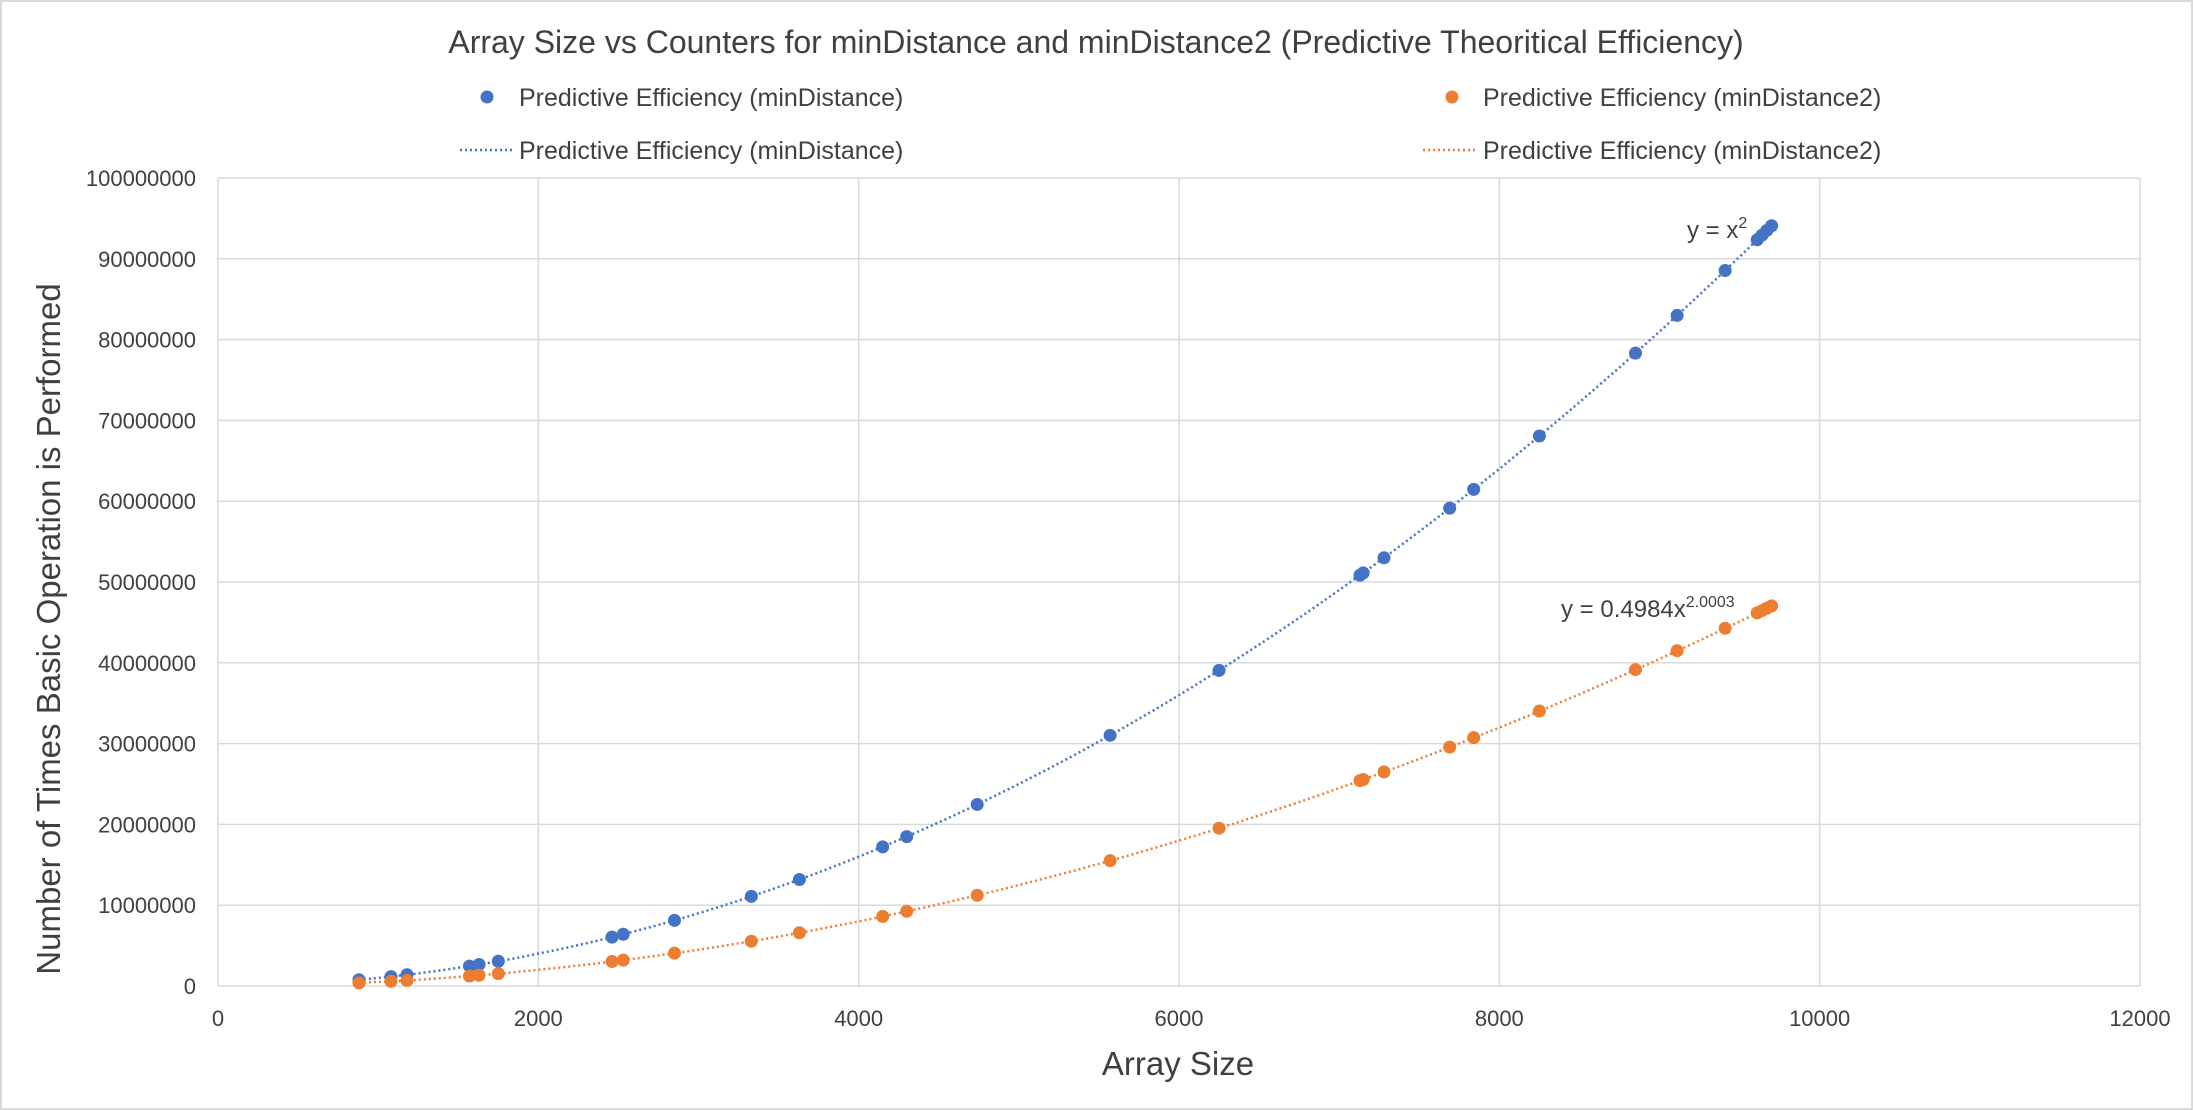  What do you see at coordinates (1742, 223) in the screenshot?
I see `trendline-equation-1-exponent: 2` at bounding box center [1742, 223].